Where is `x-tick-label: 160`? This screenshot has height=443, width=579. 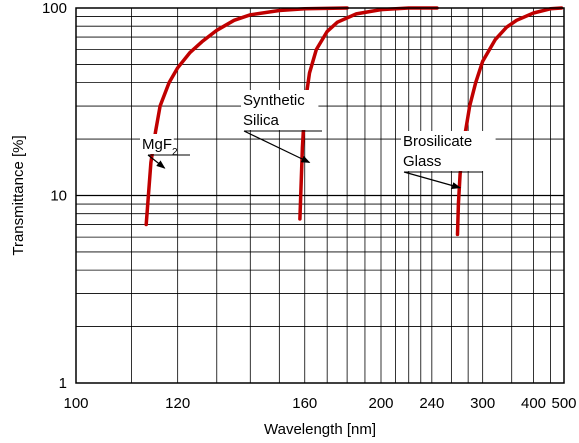 x-tick-label: 160 is located at coordinates (304, 403).